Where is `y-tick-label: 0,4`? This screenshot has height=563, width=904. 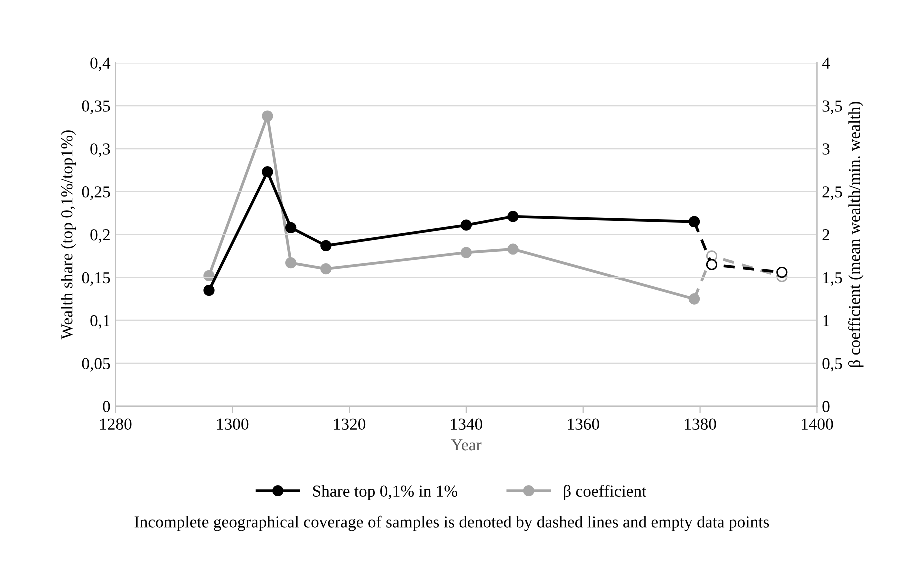 y-tick-label: 0,4 is located at coordinates (100, 65).